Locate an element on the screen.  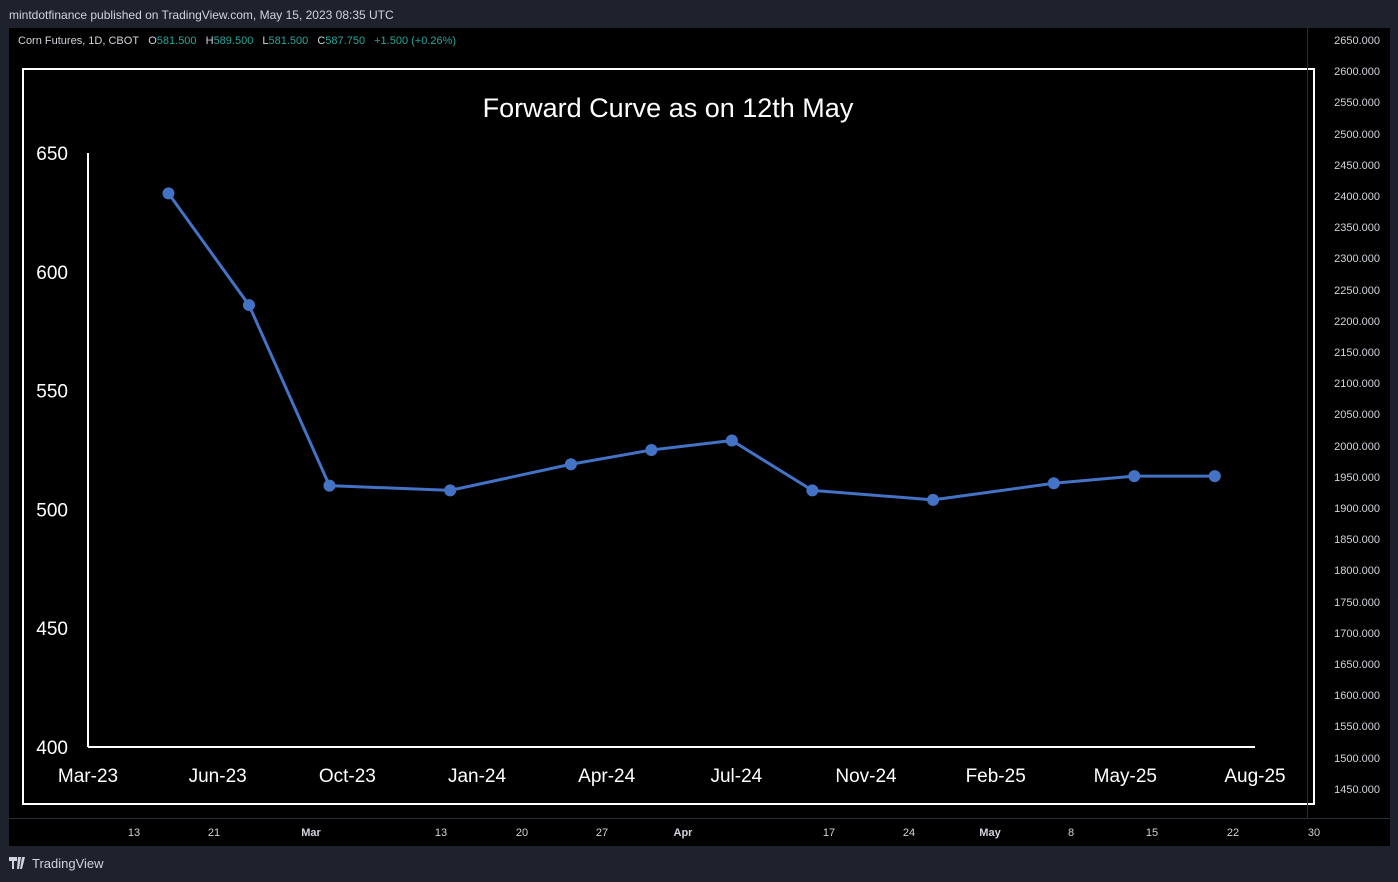
price-scale-tick: 2500.000 is located at coordinates (1357, 134).